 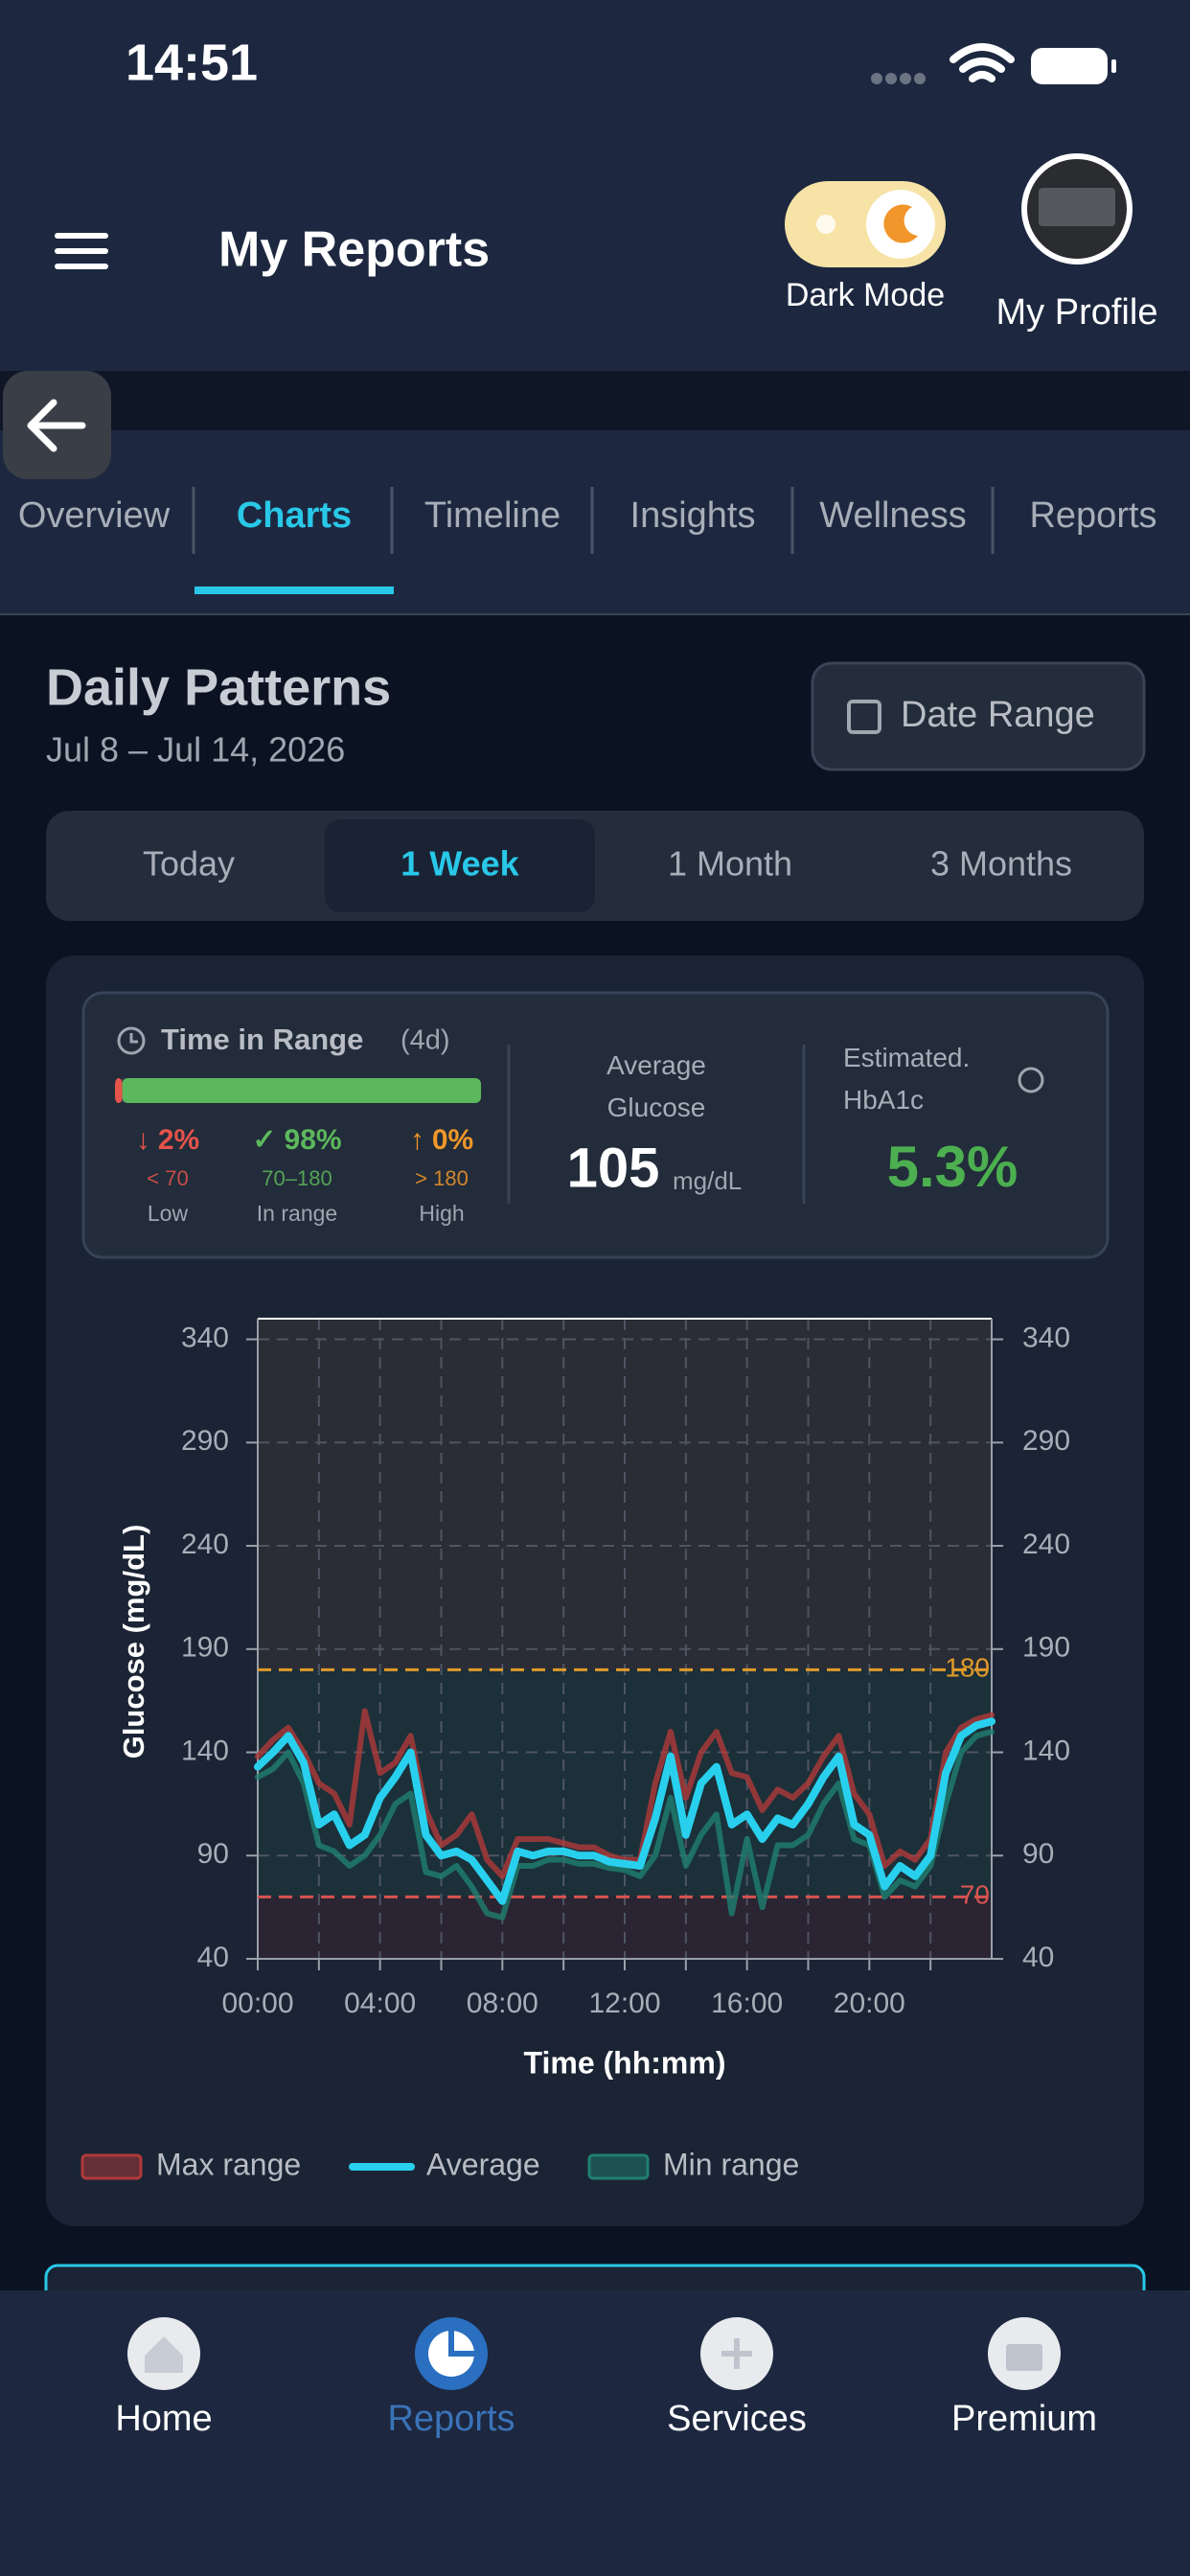 What do you see at coordinates (866, 295) in the screenshot?
I see `dark-mode-label: Dark Mode` at bounding box center [866, 295].